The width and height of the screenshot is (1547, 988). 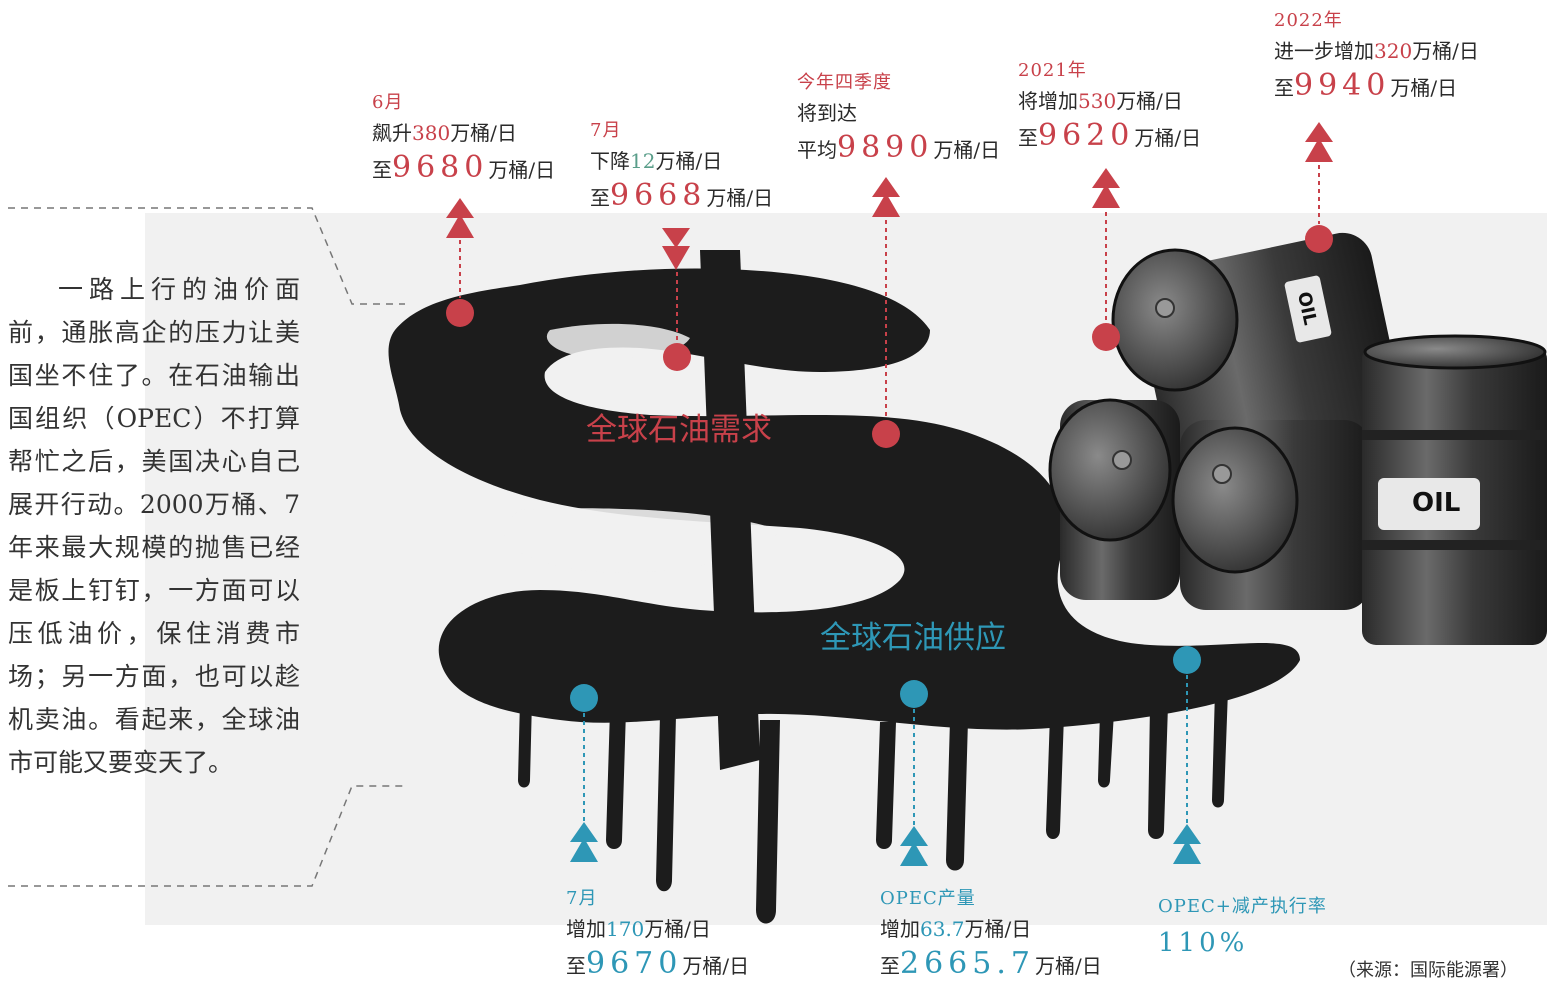 What do you see at coordinates (1187, 755) in the screenshot?
I see `supply-marker-opec-plus` at bounding box center [1187, 755].